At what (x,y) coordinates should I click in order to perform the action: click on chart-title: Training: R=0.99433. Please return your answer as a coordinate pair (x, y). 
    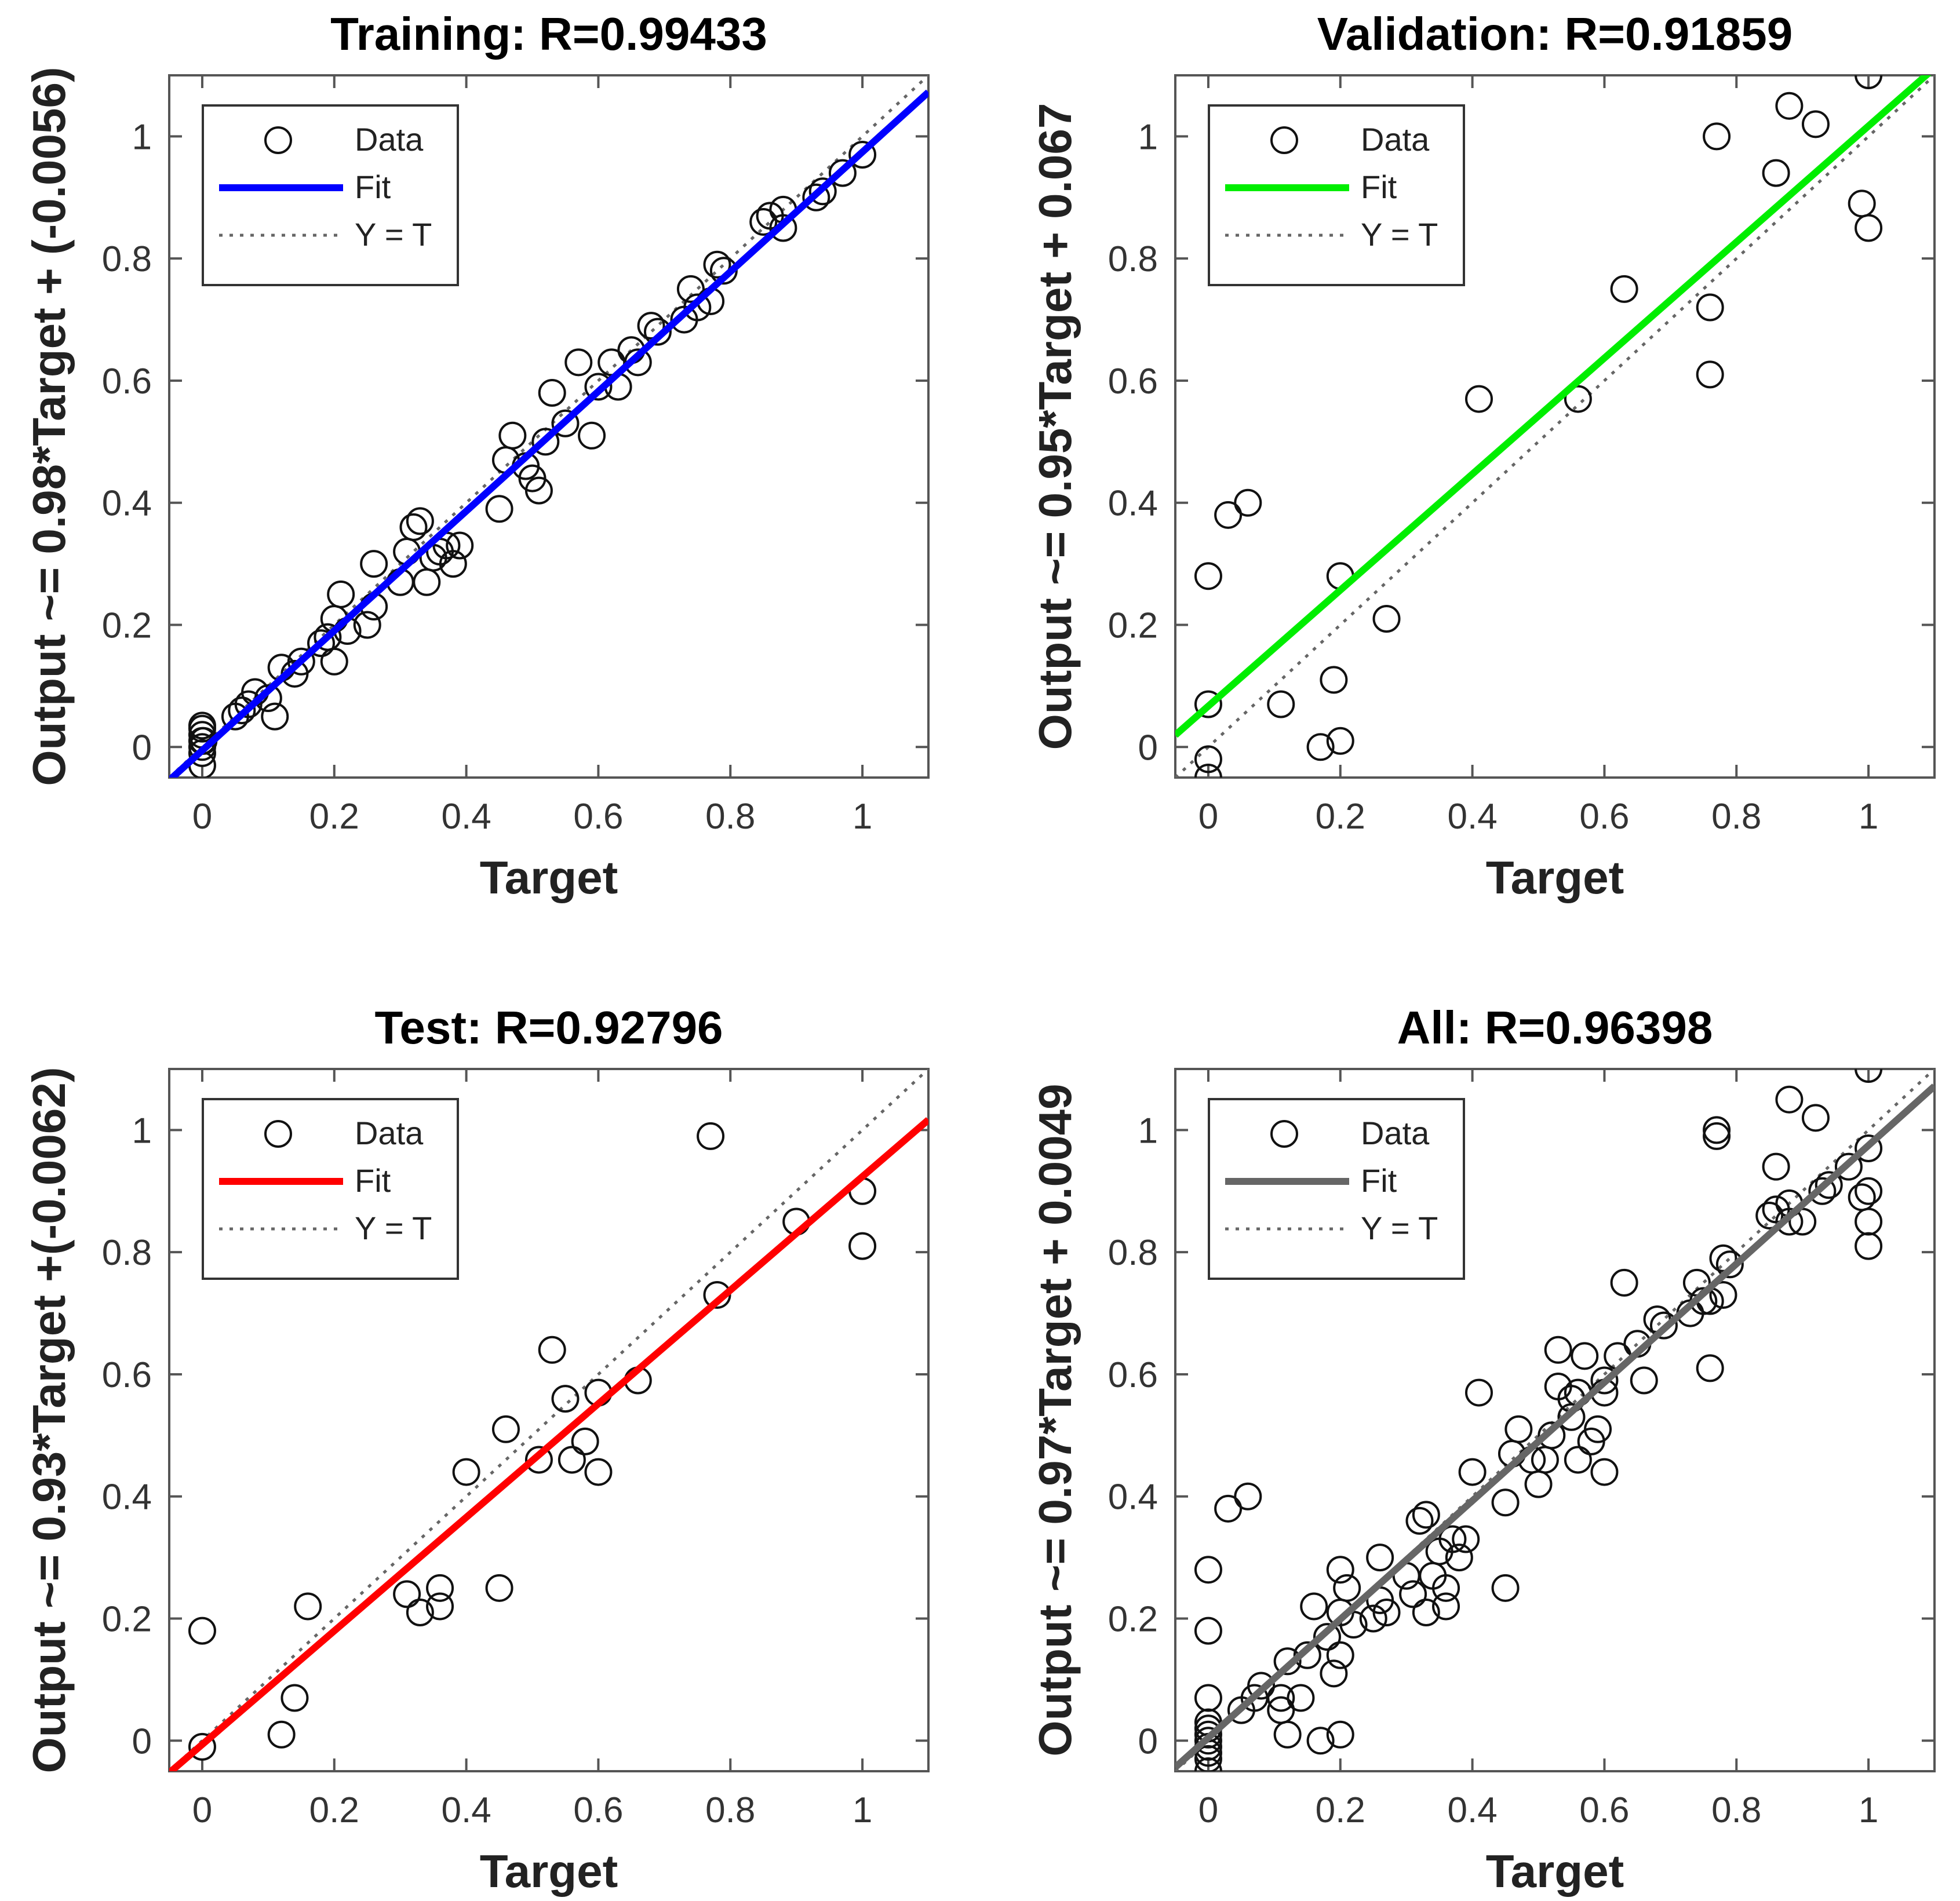
    Looking at the image, I should click on (548, 34).